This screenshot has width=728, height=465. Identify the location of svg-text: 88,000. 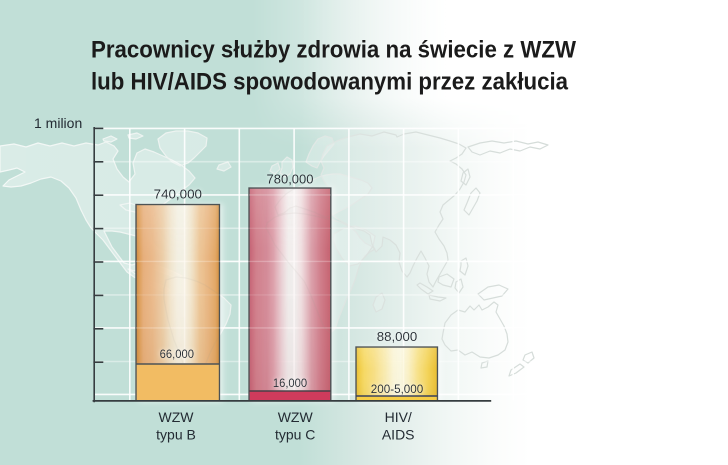
(397, 336).